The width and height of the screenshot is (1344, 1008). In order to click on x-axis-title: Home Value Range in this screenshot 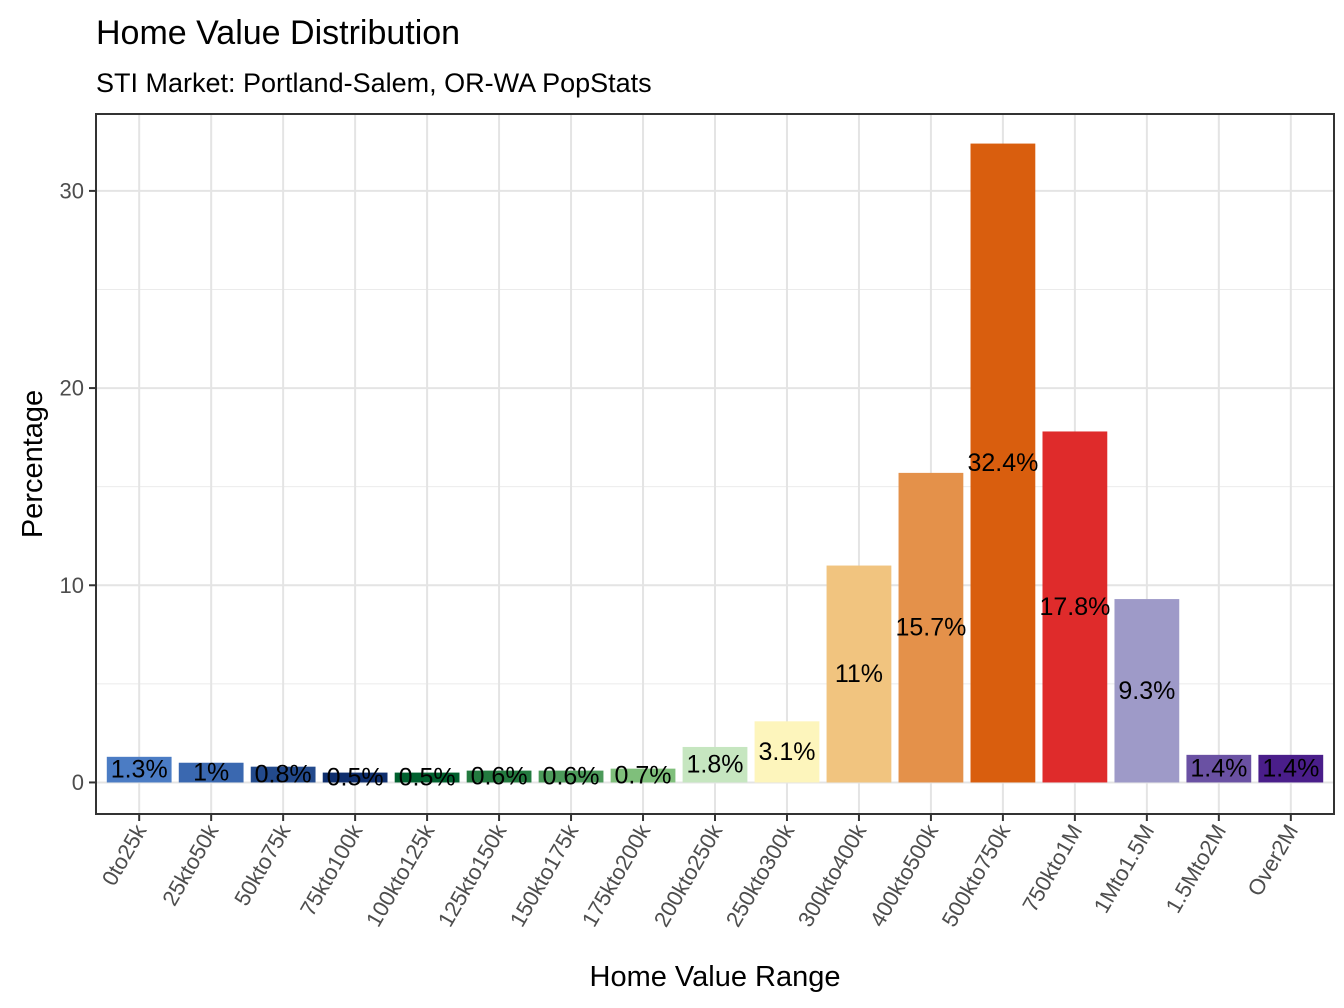, I will do `click(715, 977)`.